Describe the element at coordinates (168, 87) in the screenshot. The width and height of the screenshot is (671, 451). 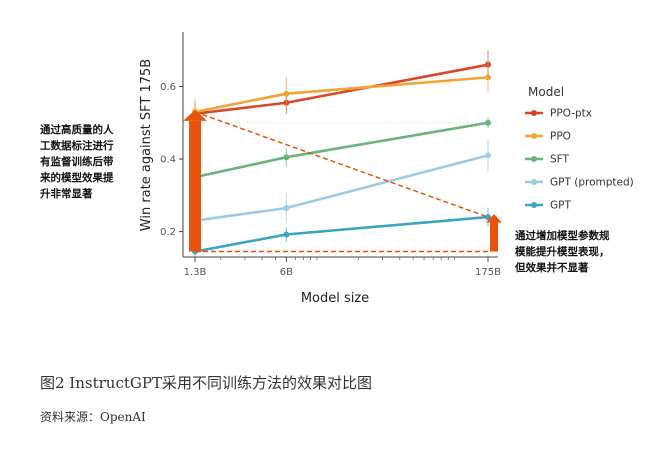
I see `y-tick-label: 0.6` at that location.